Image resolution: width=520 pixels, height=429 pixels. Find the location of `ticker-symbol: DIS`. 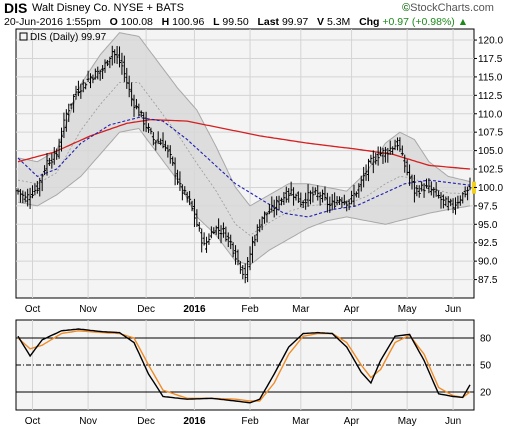

ticker-symbol: DIS is located at coordinates (16, 8).